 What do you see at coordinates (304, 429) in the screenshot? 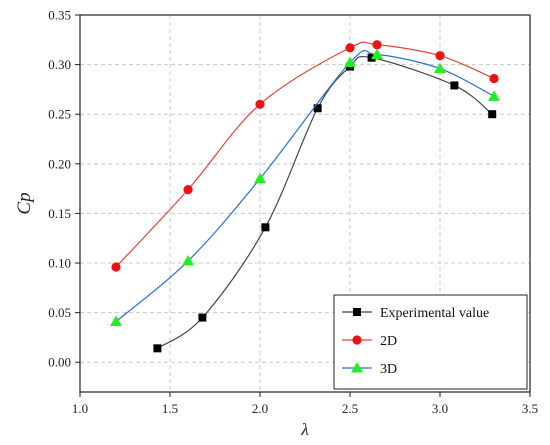
I see `x-axis-title: λ` at bounding box center [304, 429].